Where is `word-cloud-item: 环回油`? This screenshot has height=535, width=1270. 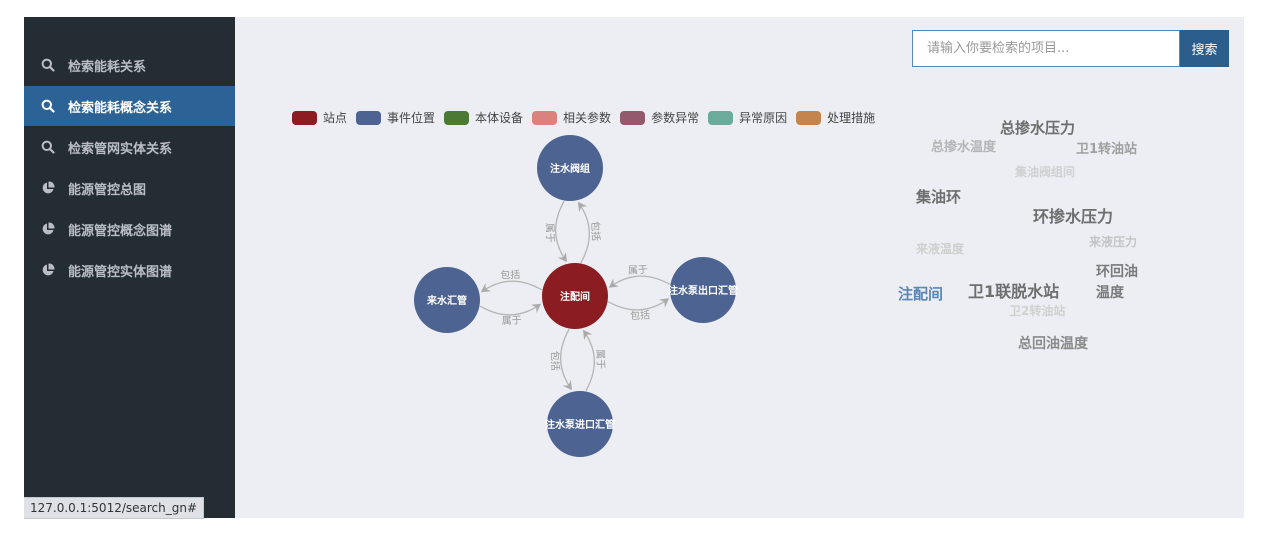 word-cloud-item: 环回油 is located at coordinates (1117, 272).